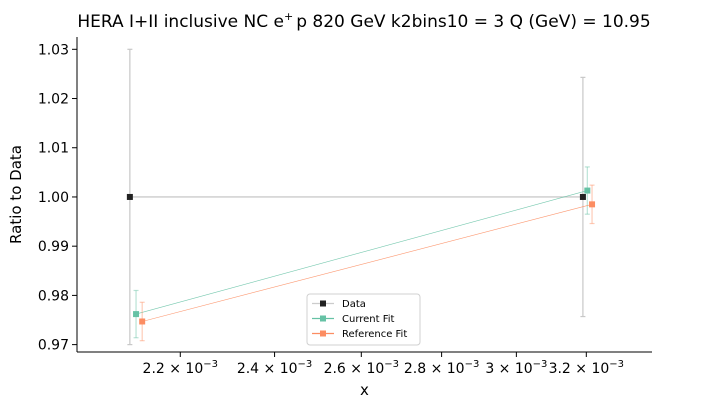  I want to click on y-axis-ticks: 0.97 0.98 0.99 1.00 1.01 1.02 1.03, so click(57, 198).